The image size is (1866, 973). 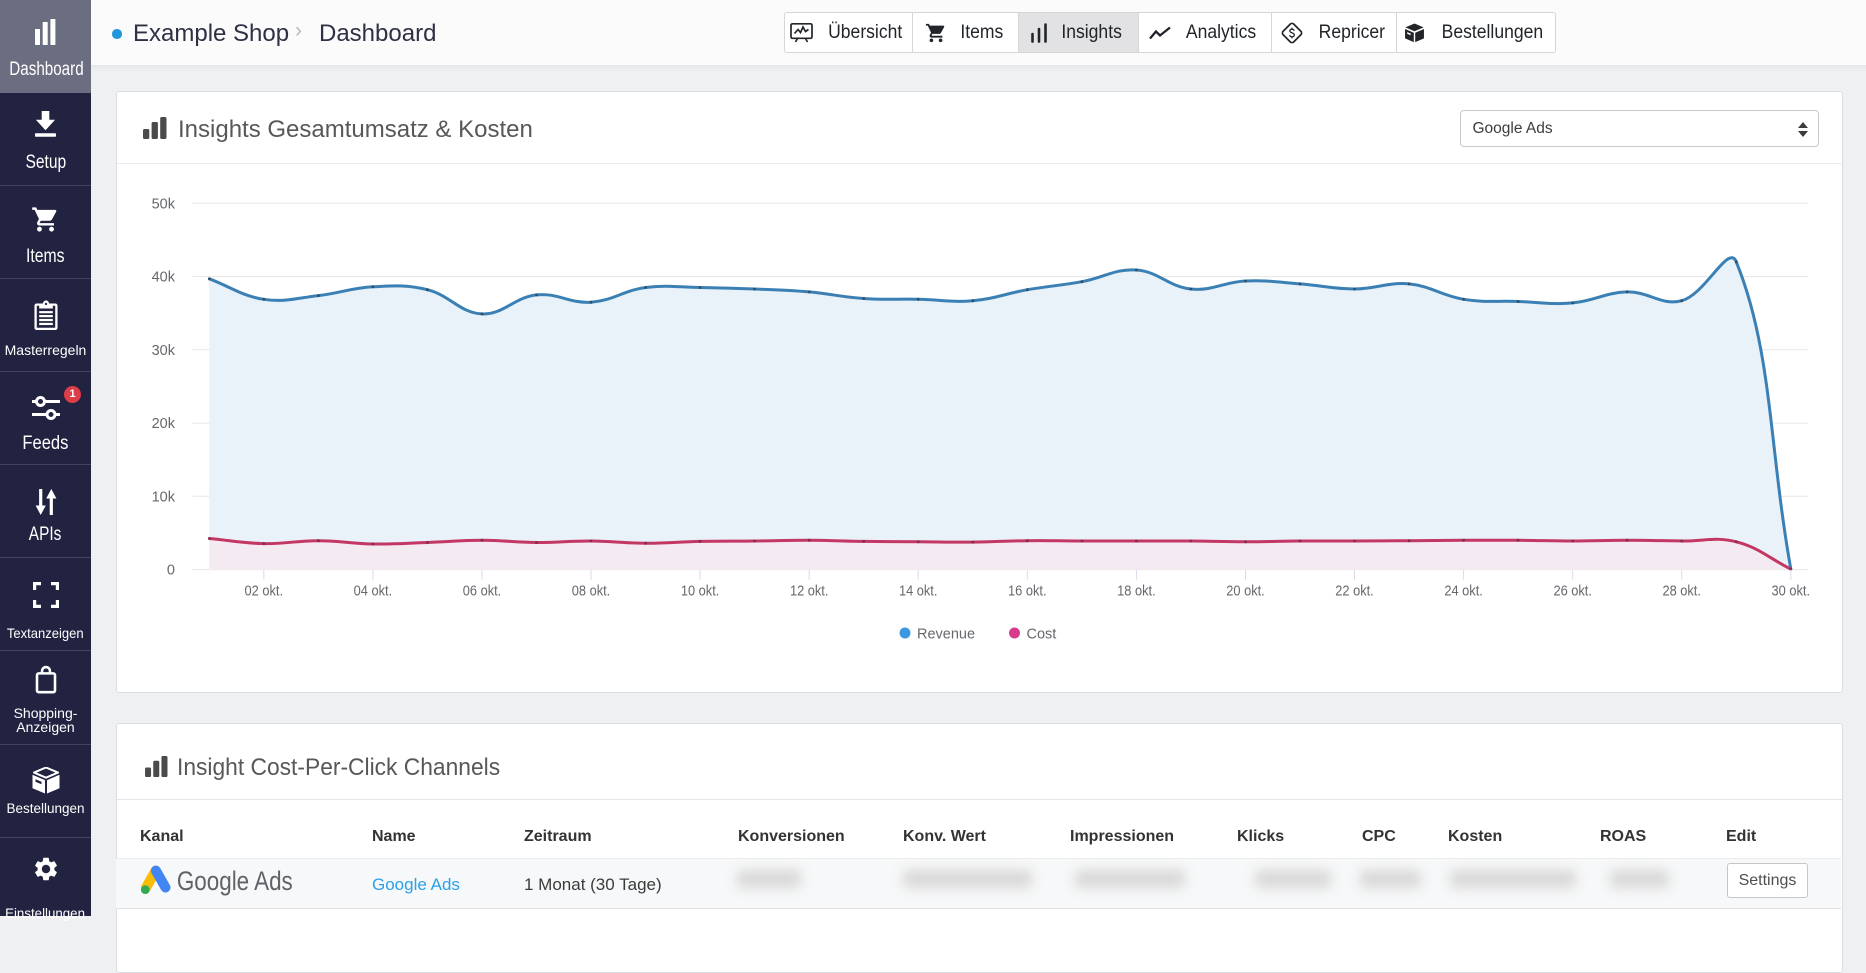 What do you see at coordinates (1354, 592) in the screenshot?
I see `svg-text: 22 okt.` at bounding box center [1354, 592].